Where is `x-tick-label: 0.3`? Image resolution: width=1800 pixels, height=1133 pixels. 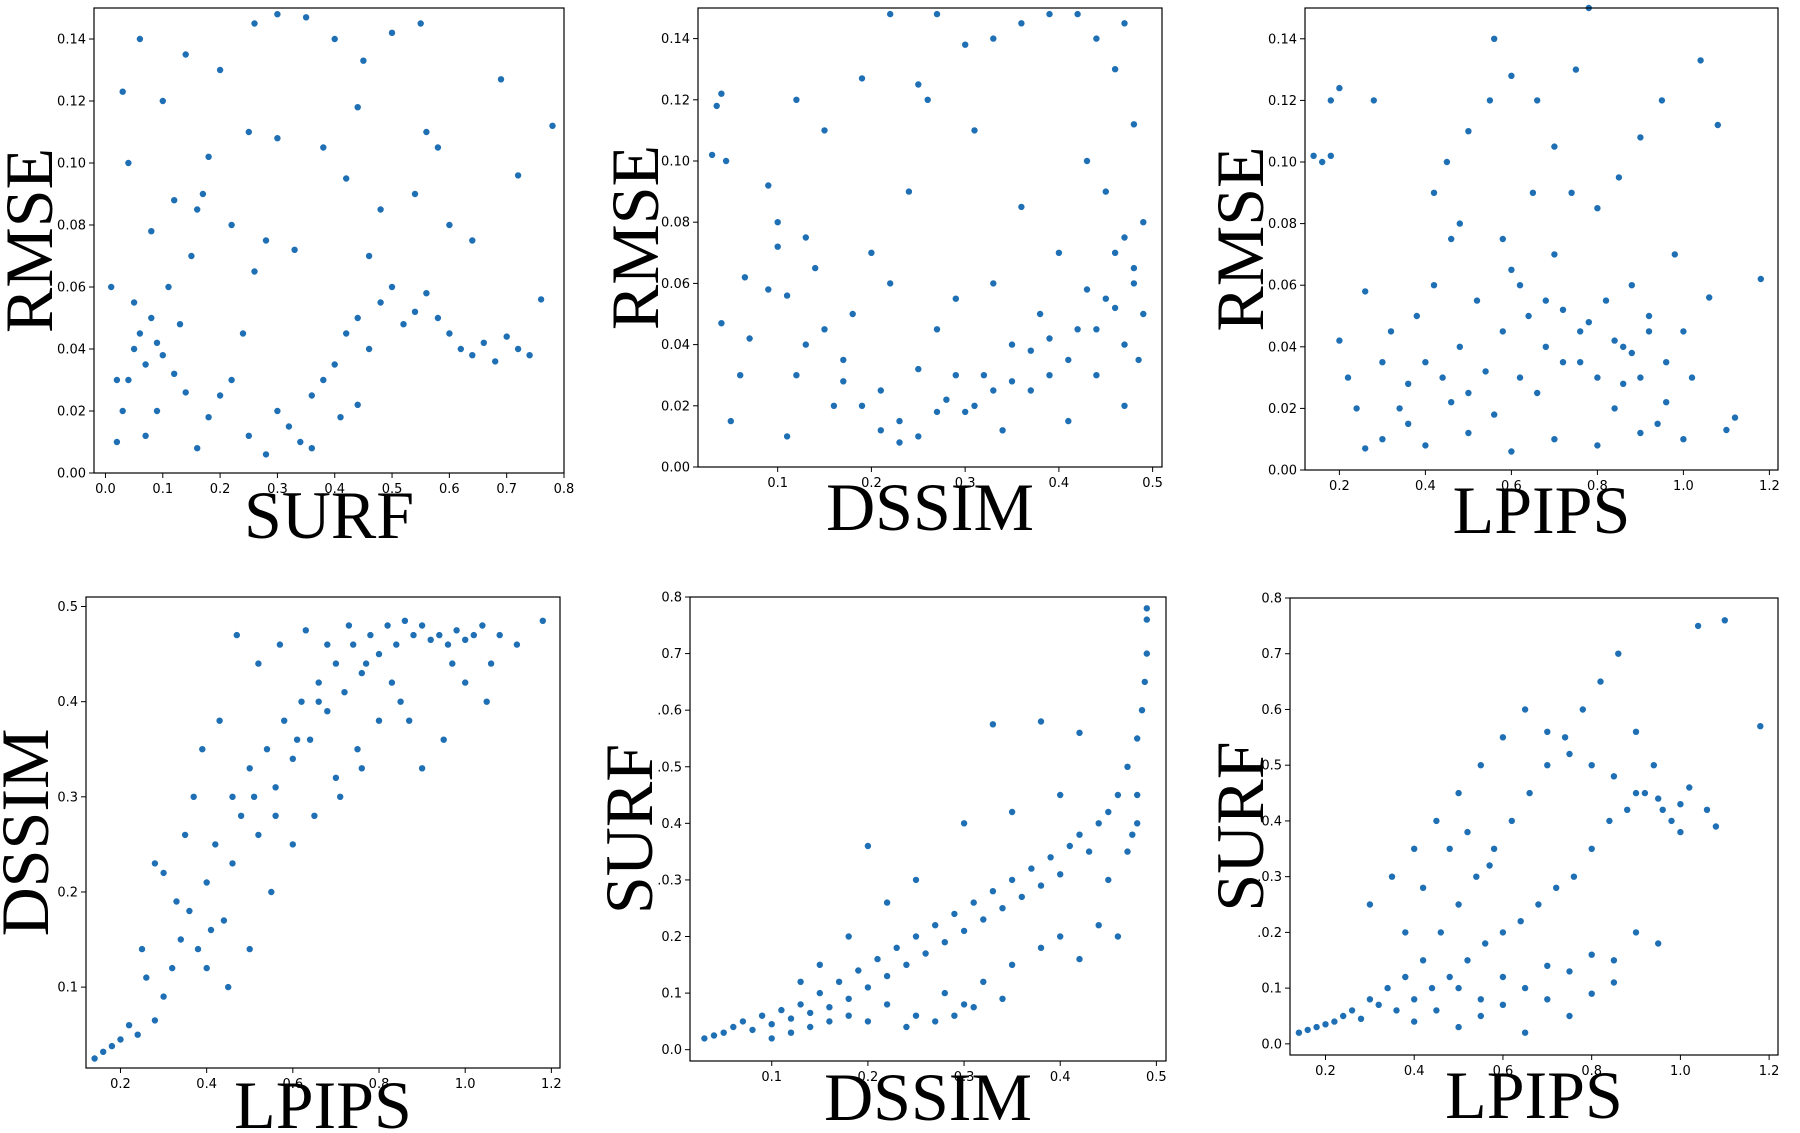
x-tick-label: 0.3 is located at coordinates (965, 483).